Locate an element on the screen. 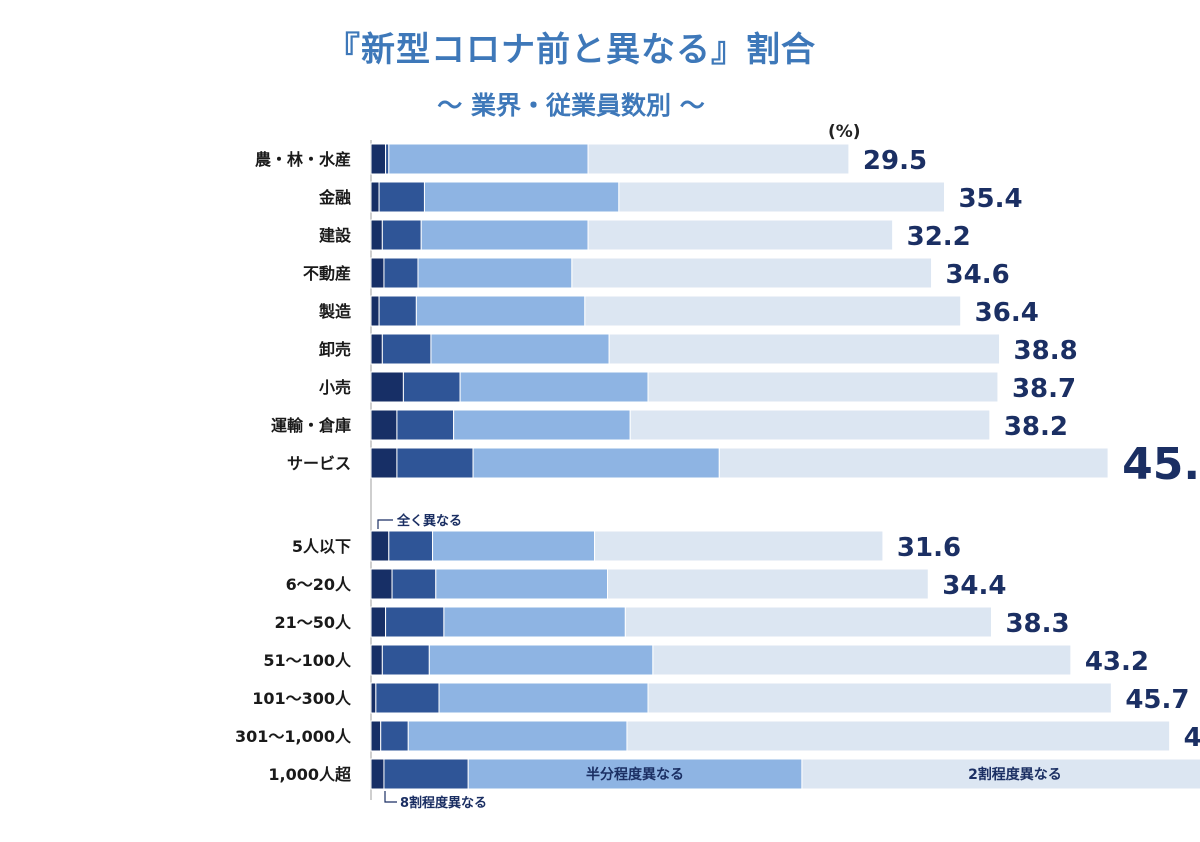  category-label: 5人以下 is located at coordinates (321, 546).